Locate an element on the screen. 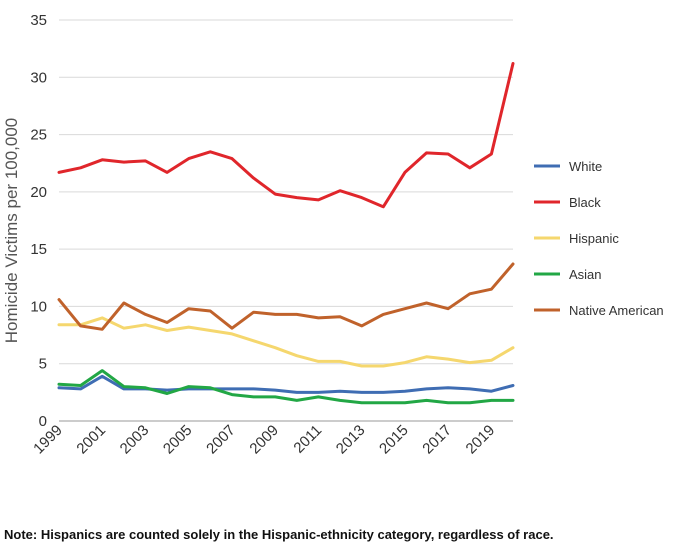 Image resolution: width=678 pixels, height=556 pixels. y-tick-label: 5 is located at coordinates (43, 364).